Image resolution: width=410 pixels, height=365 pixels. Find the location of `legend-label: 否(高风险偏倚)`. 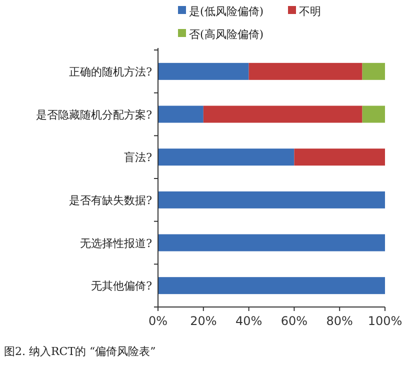

legend-label: 否(高风险偏倚) is located at coordinates (226, 34).